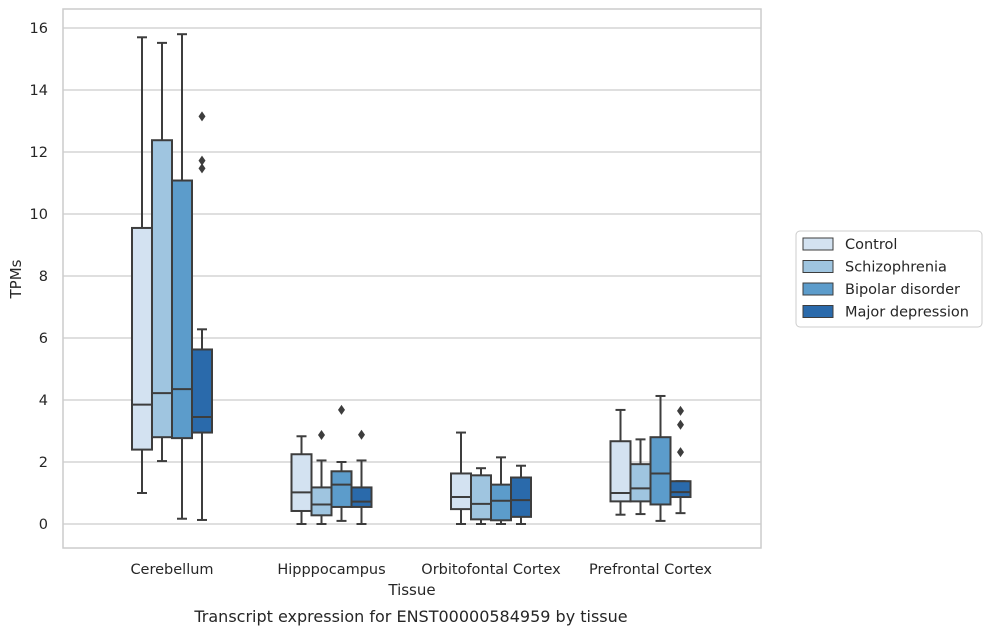 Image resolution: width=992 pixels, height=634 pixels. I want to click on legend-label: Control, so click(871, 245).